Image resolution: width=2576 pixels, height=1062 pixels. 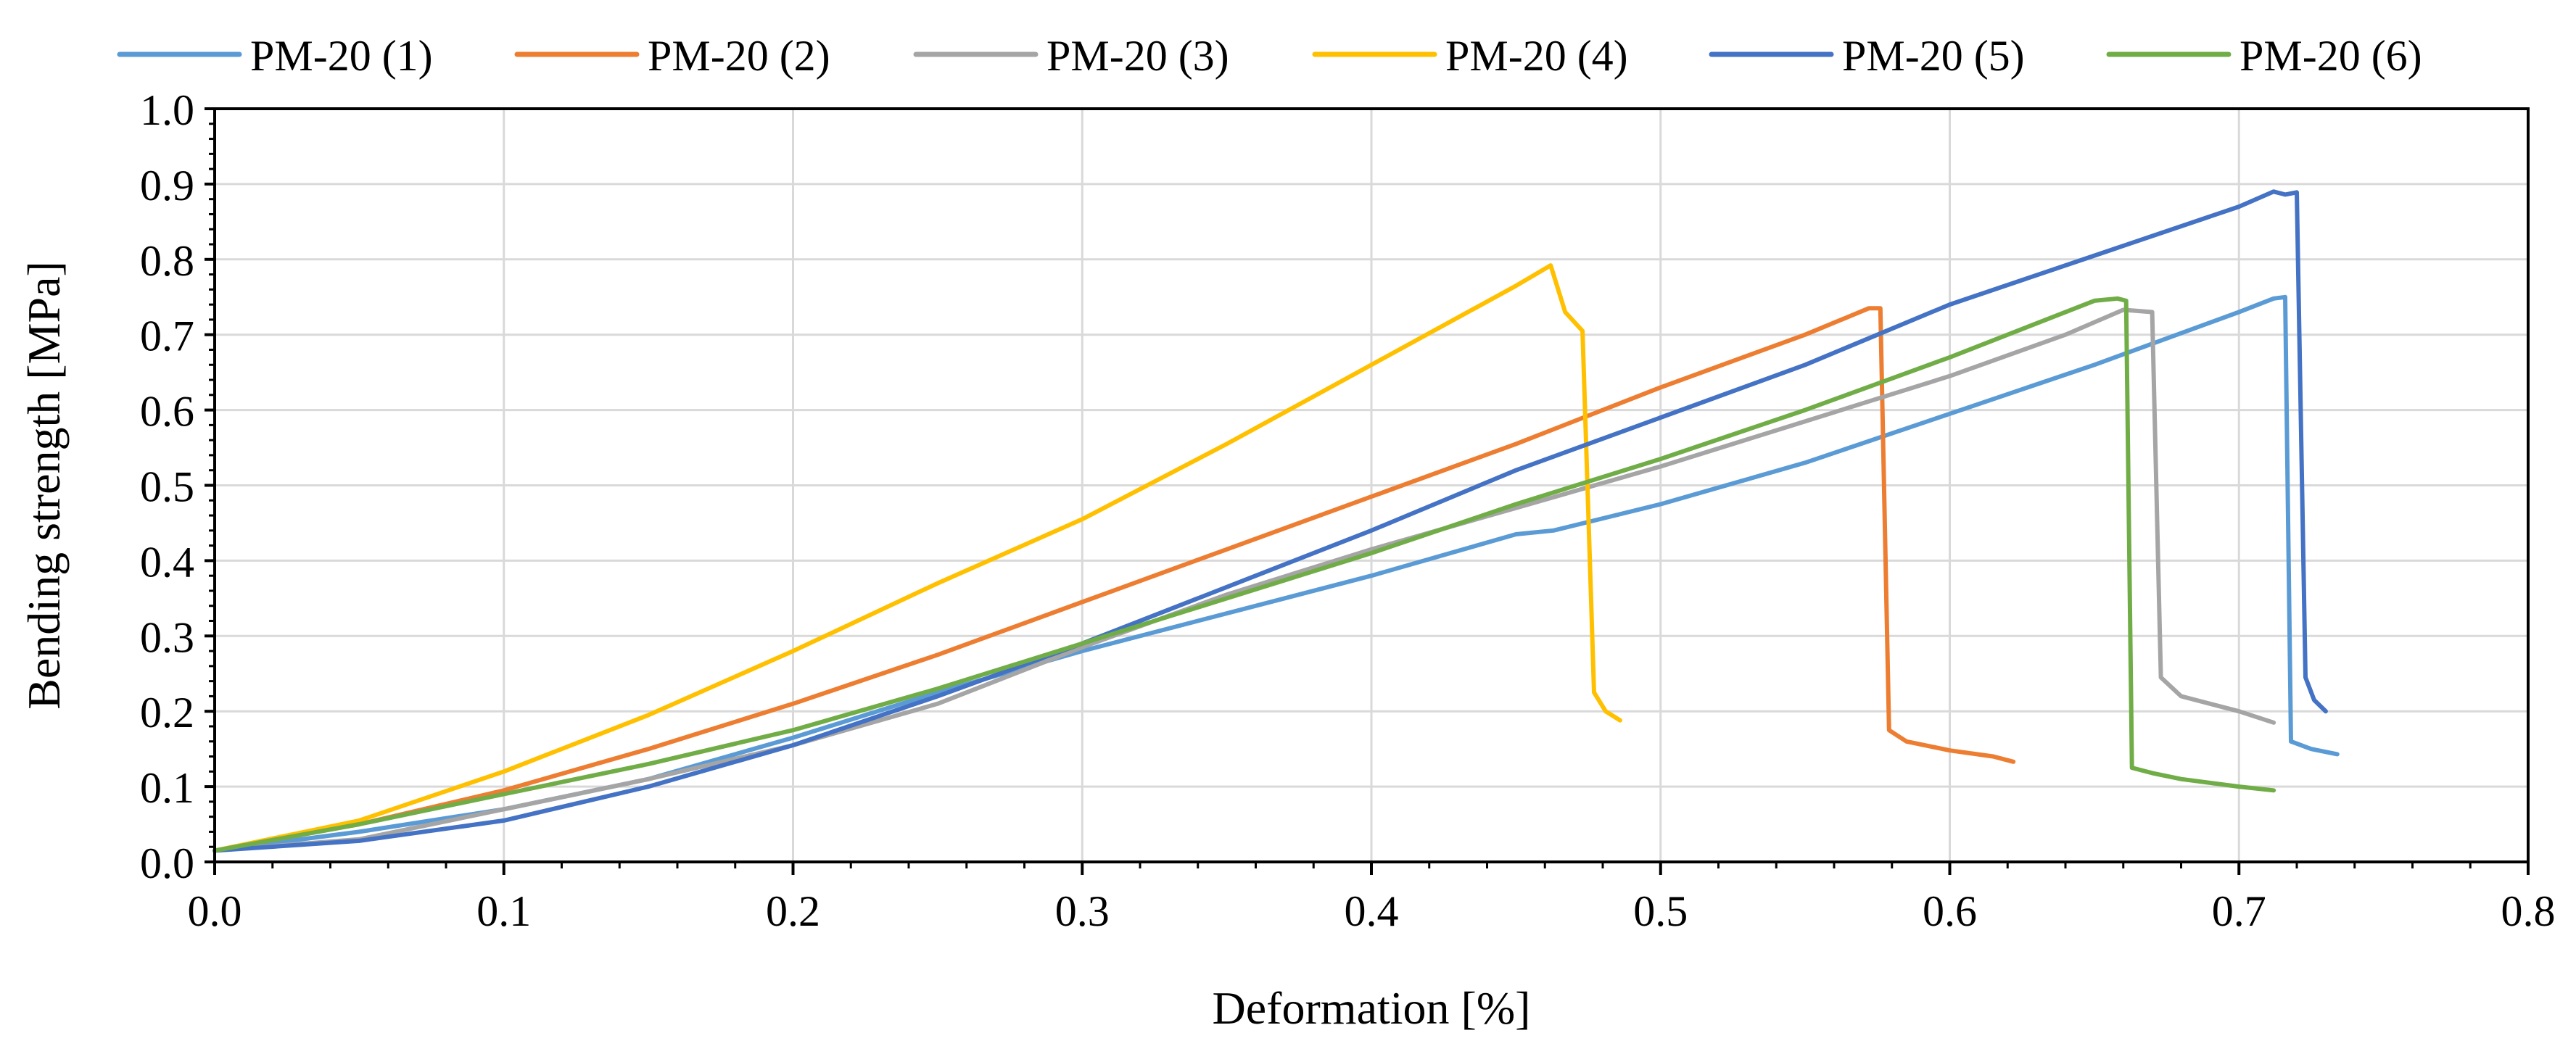 What do you see at coordinates (1950, 911) in the screenshot?
I see `x-tick-label: 0.6` at bounding box center [1950, 911].